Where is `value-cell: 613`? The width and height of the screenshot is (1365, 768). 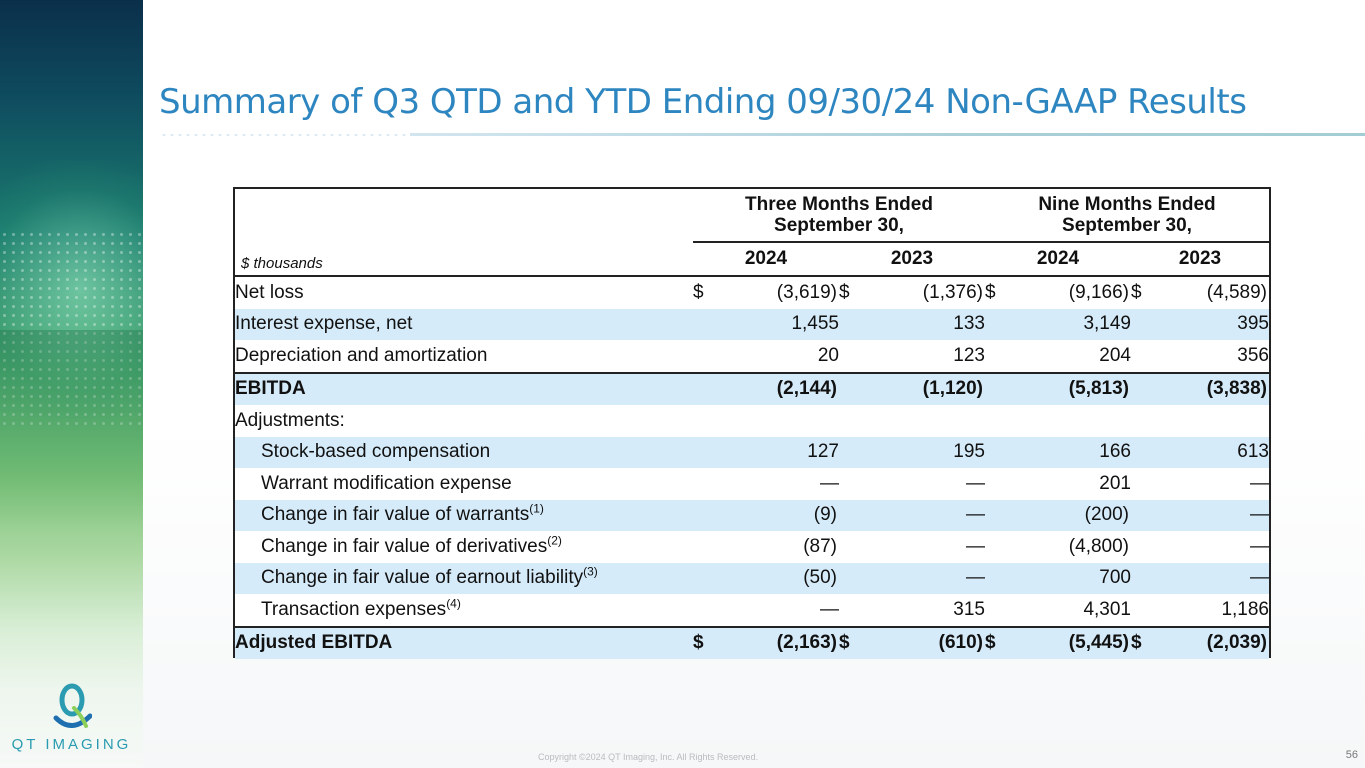
value-cell: 613 is located at coordinates (1213, 452).